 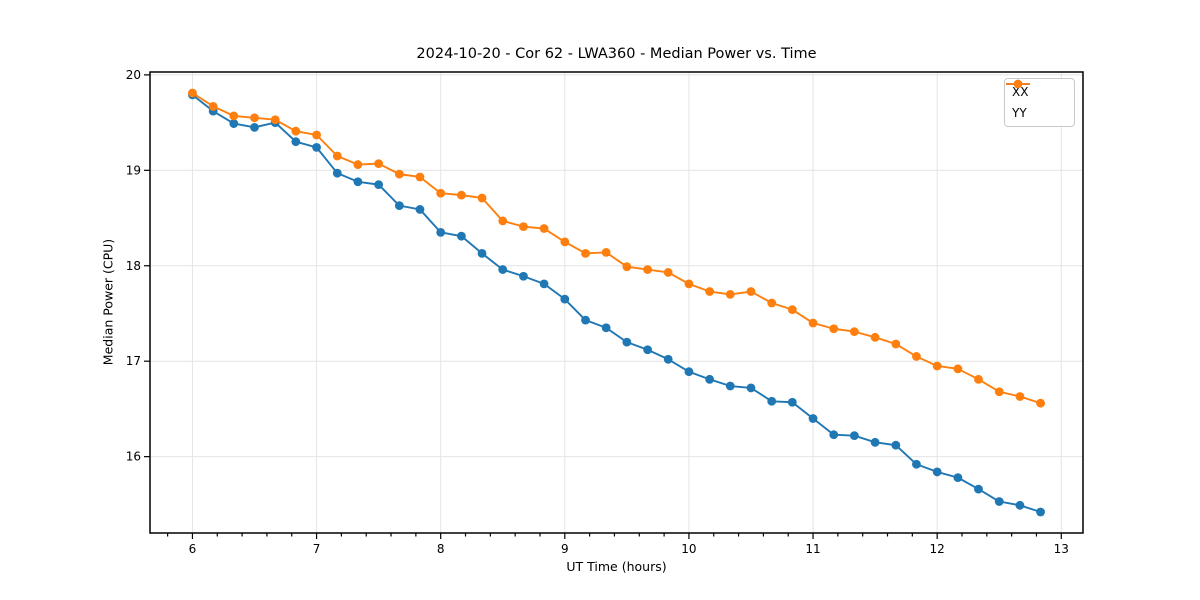 What do you see at coordinates (1036, 100) in the screenshot?
I see `legend-item-yy: YY` at bounding box center [1036, 100].